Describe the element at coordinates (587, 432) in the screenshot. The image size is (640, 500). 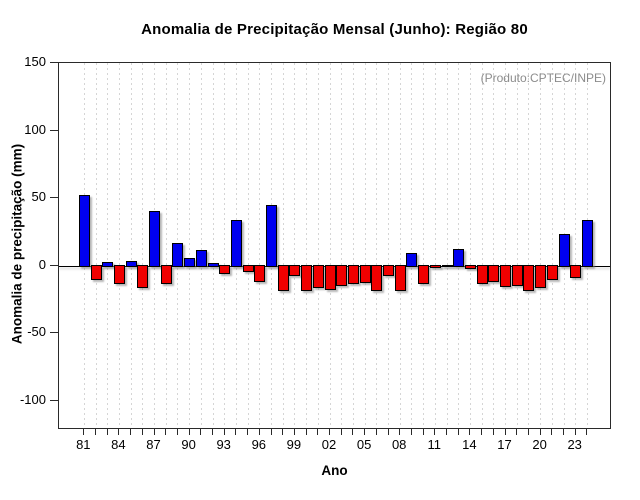
I see `x-tick-2024` at that location.